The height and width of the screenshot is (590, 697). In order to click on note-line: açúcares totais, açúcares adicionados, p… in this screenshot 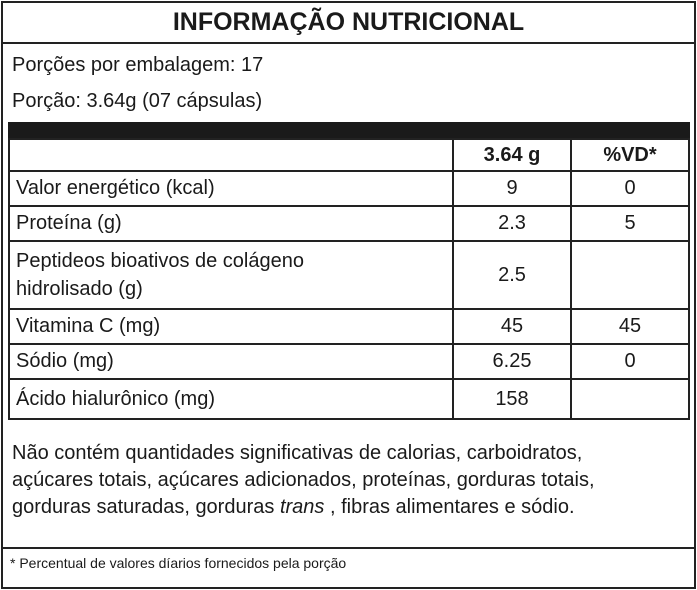, I will do `click(303, 480)`.